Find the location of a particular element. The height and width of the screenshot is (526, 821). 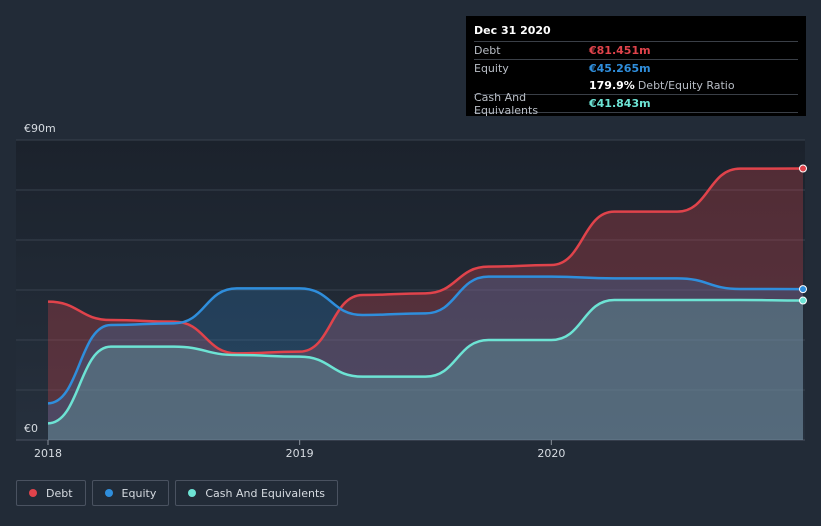

legend-item-cash: Cash And Equivalents is located at coordinates (256, 493).